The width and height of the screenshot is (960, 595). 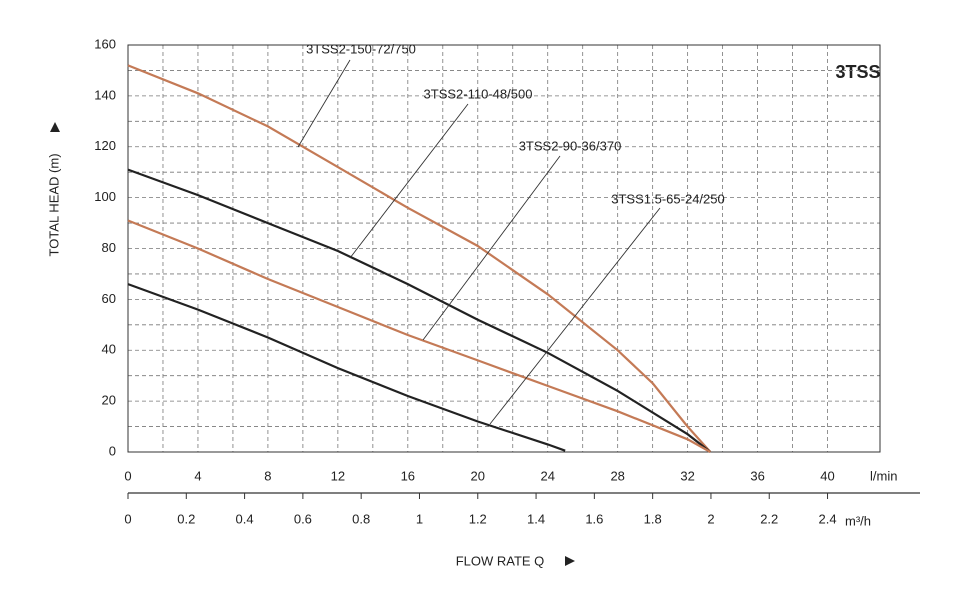 What do you see at coordinates (346, 367) in the screenshot?
I see `curve` at bounding box center [346, 367].